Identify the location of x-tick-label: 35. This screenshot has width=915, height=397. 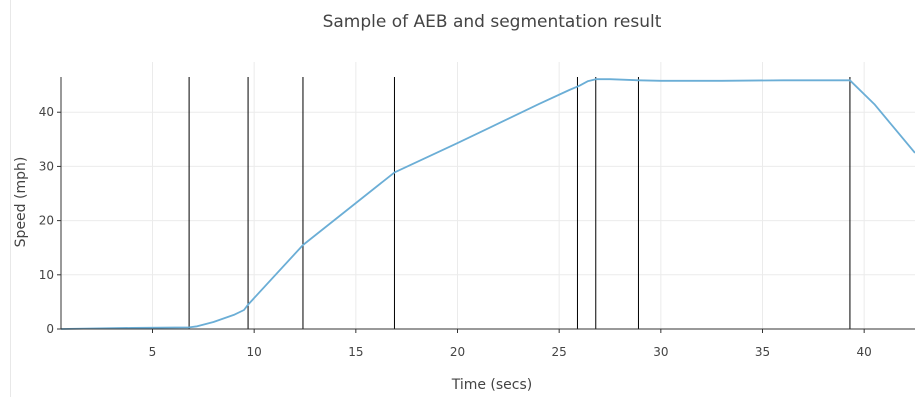
(762, 352).